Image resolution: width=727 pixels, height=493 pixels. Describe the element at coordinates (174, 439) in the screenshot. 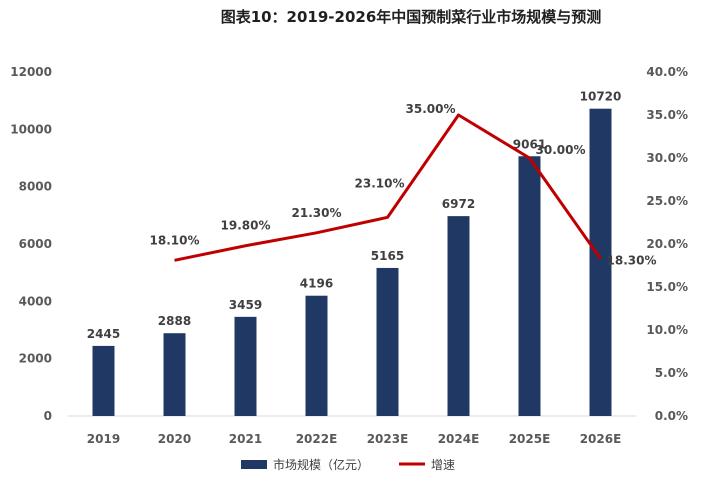

I see `x-tick-label: 2020` at that location.